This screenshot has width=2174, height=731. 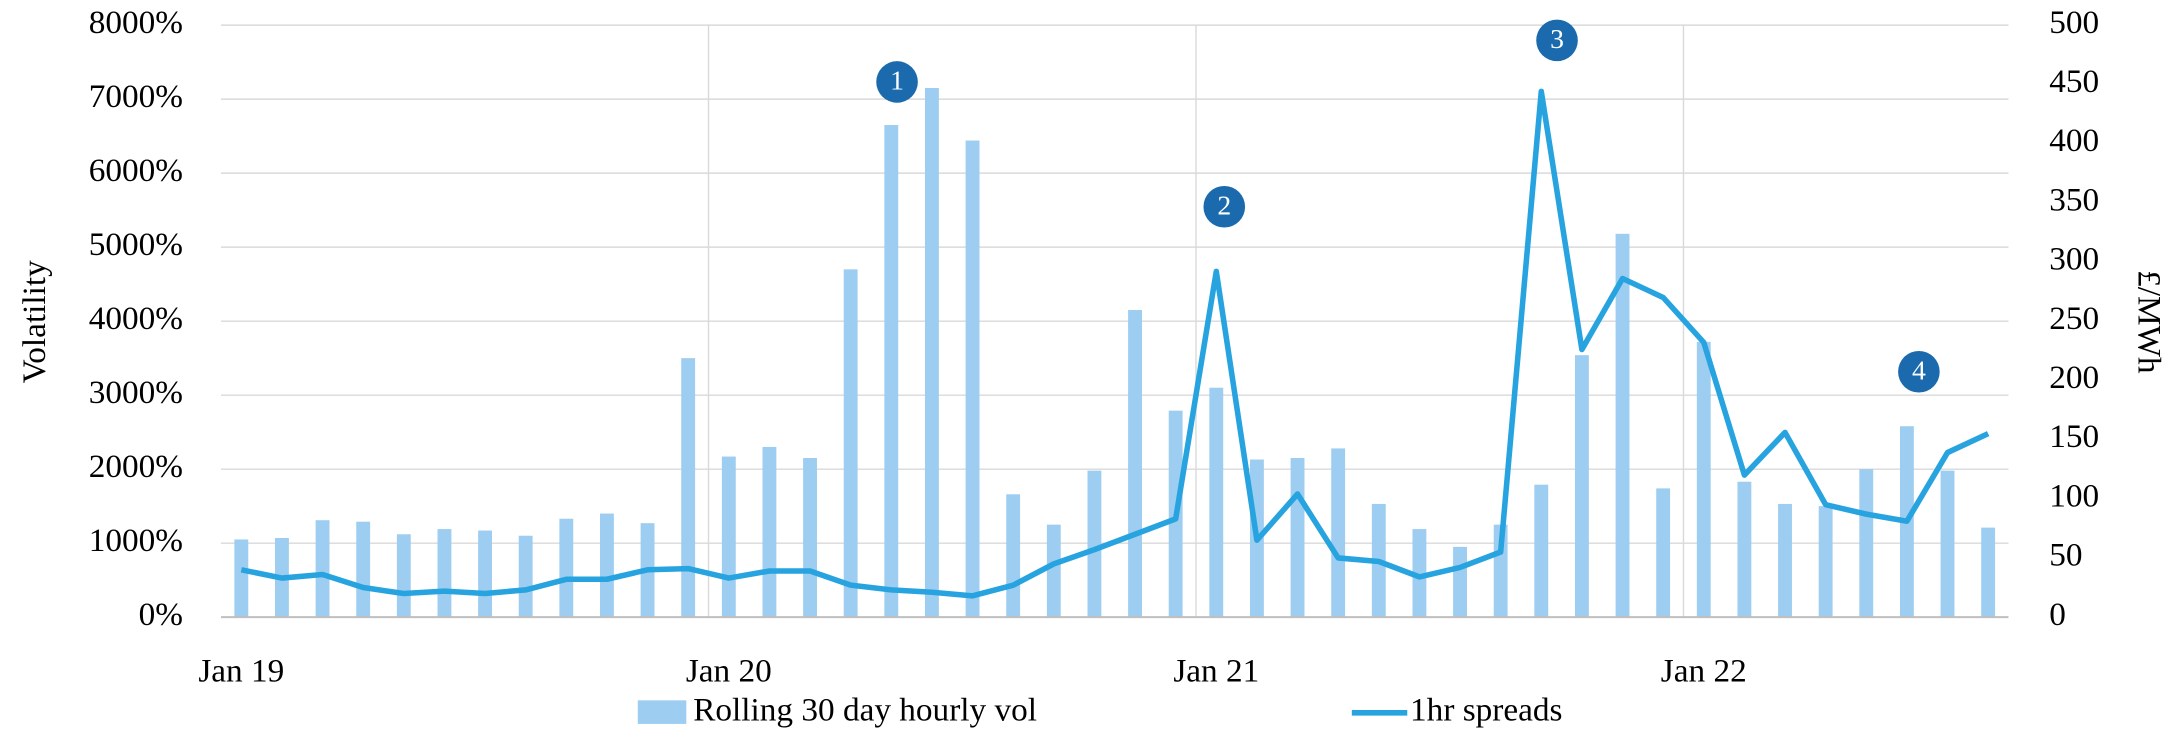 What do you see at coordinates (241, 671) in the screenshot?
I see `x-tick-label: Jan 19` at bounding box center [241, 671].